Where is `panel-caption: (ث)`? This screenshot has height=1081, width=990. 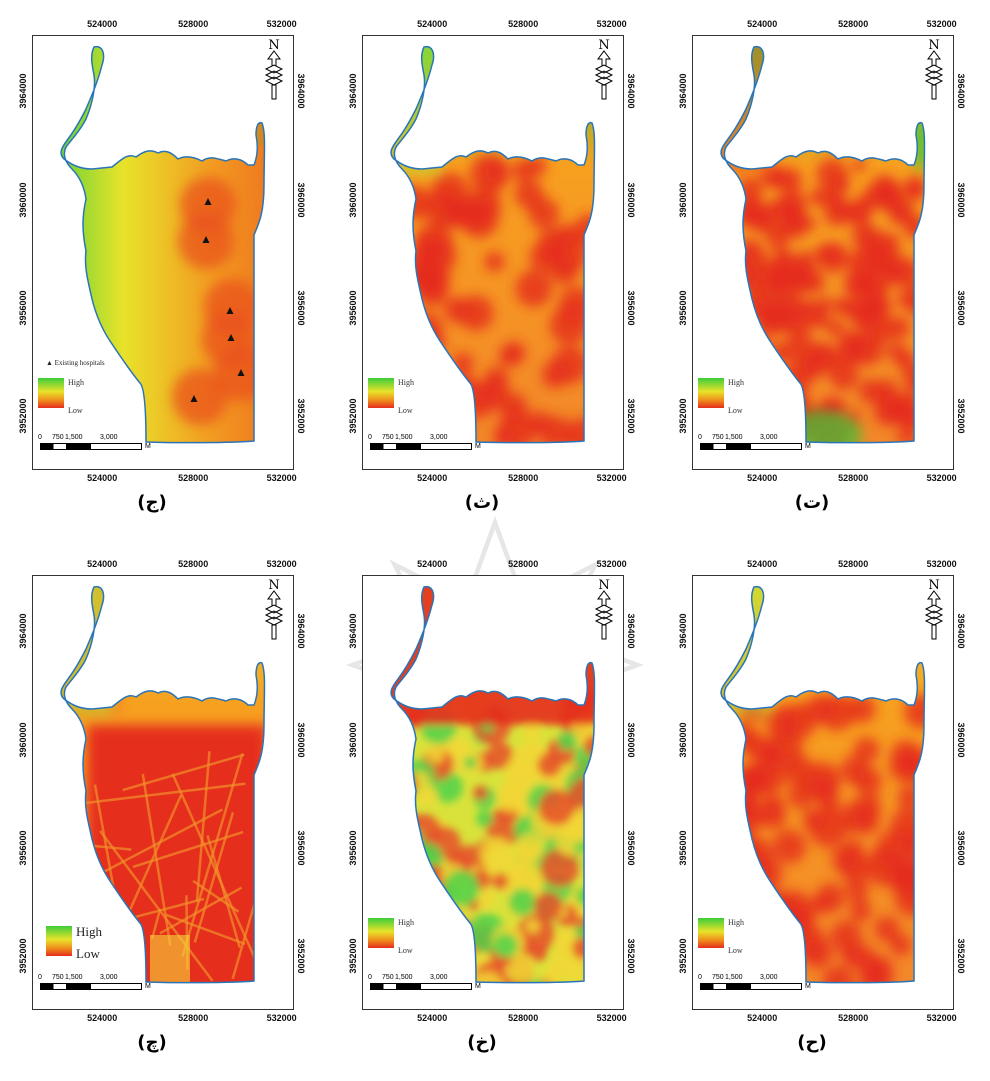
panel-caption: (ث) is located at coordinates (482, 502).